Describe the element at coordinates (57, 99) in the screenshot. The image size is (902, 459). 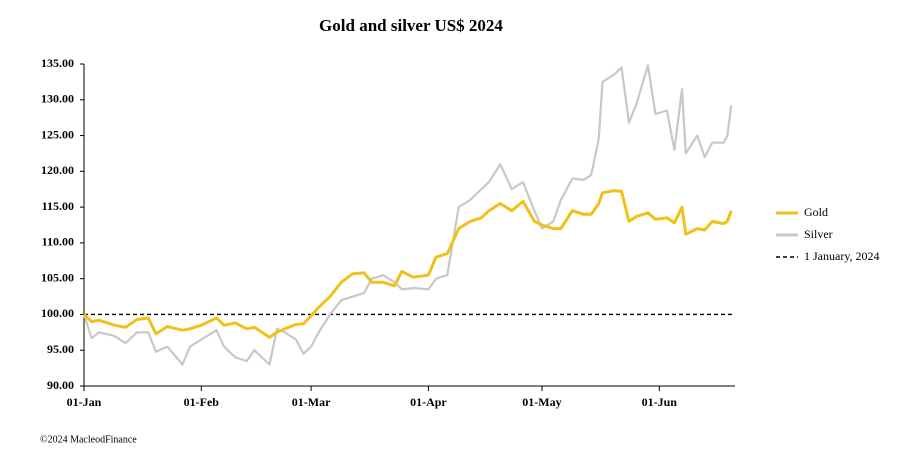
I see `y-tick-label: 130.00` at that location.